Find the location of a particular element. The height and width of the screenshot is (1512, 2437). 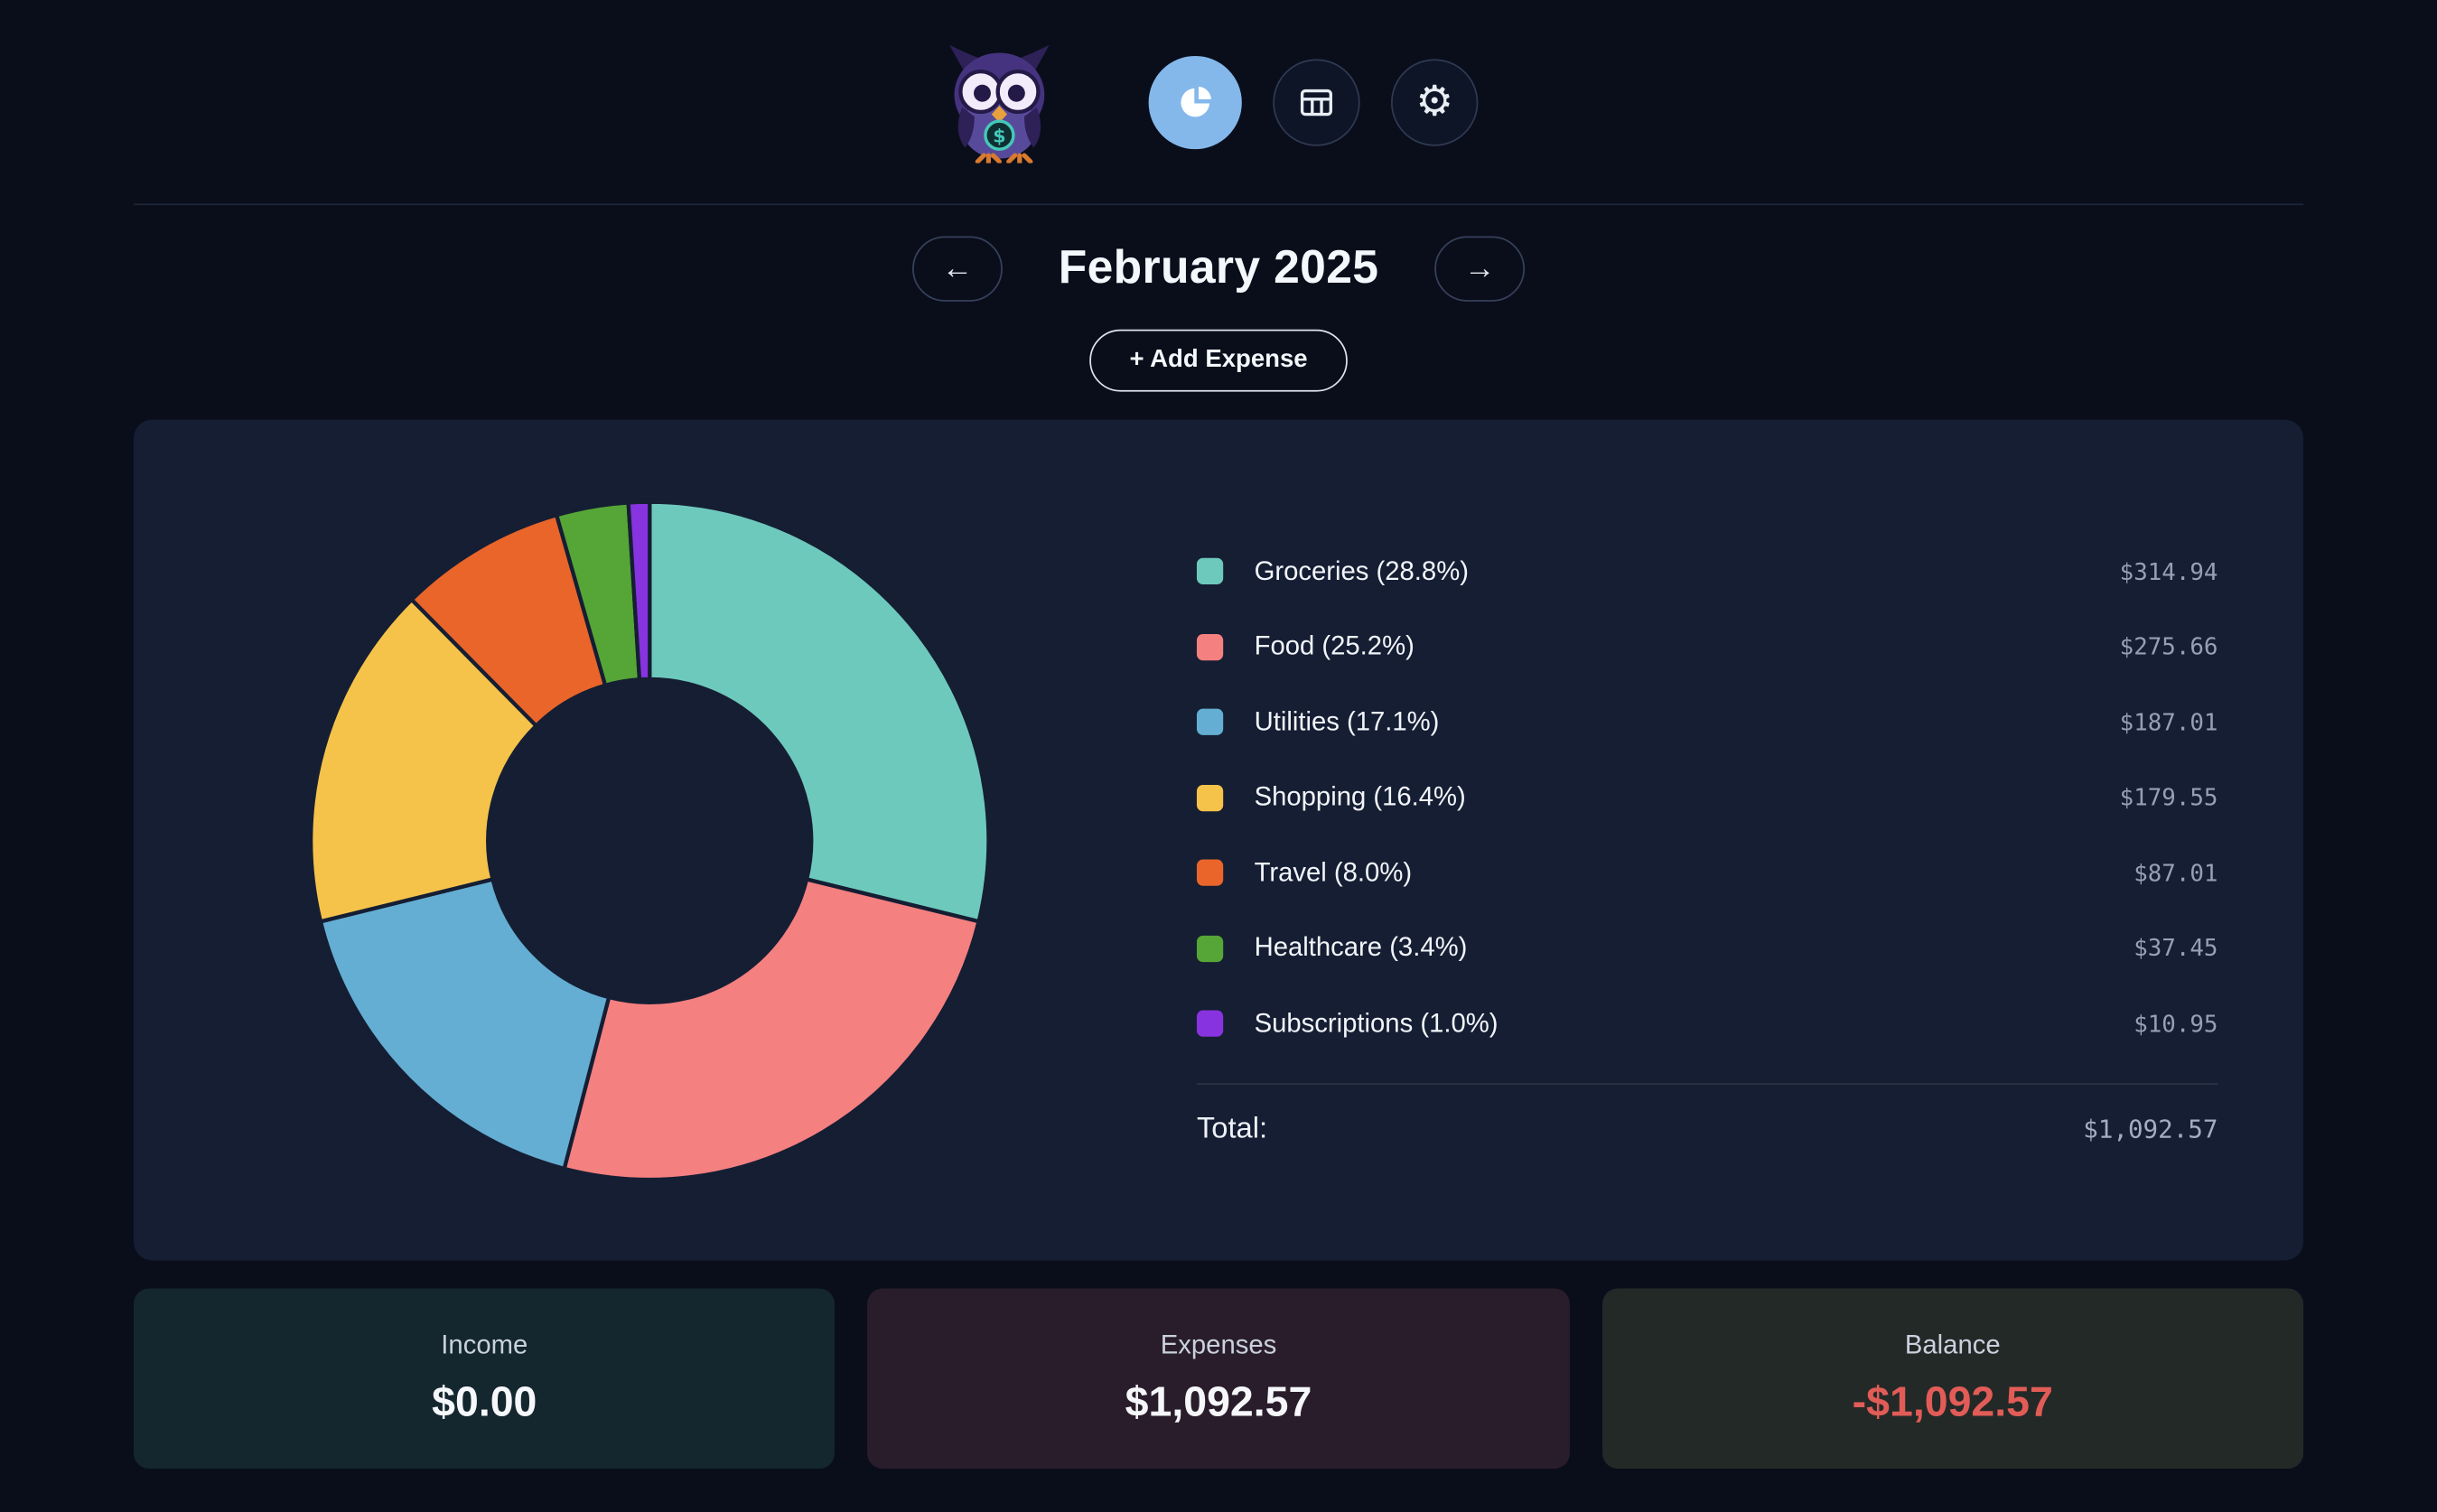

pie-view-button is located at coordinates (1195, 102).